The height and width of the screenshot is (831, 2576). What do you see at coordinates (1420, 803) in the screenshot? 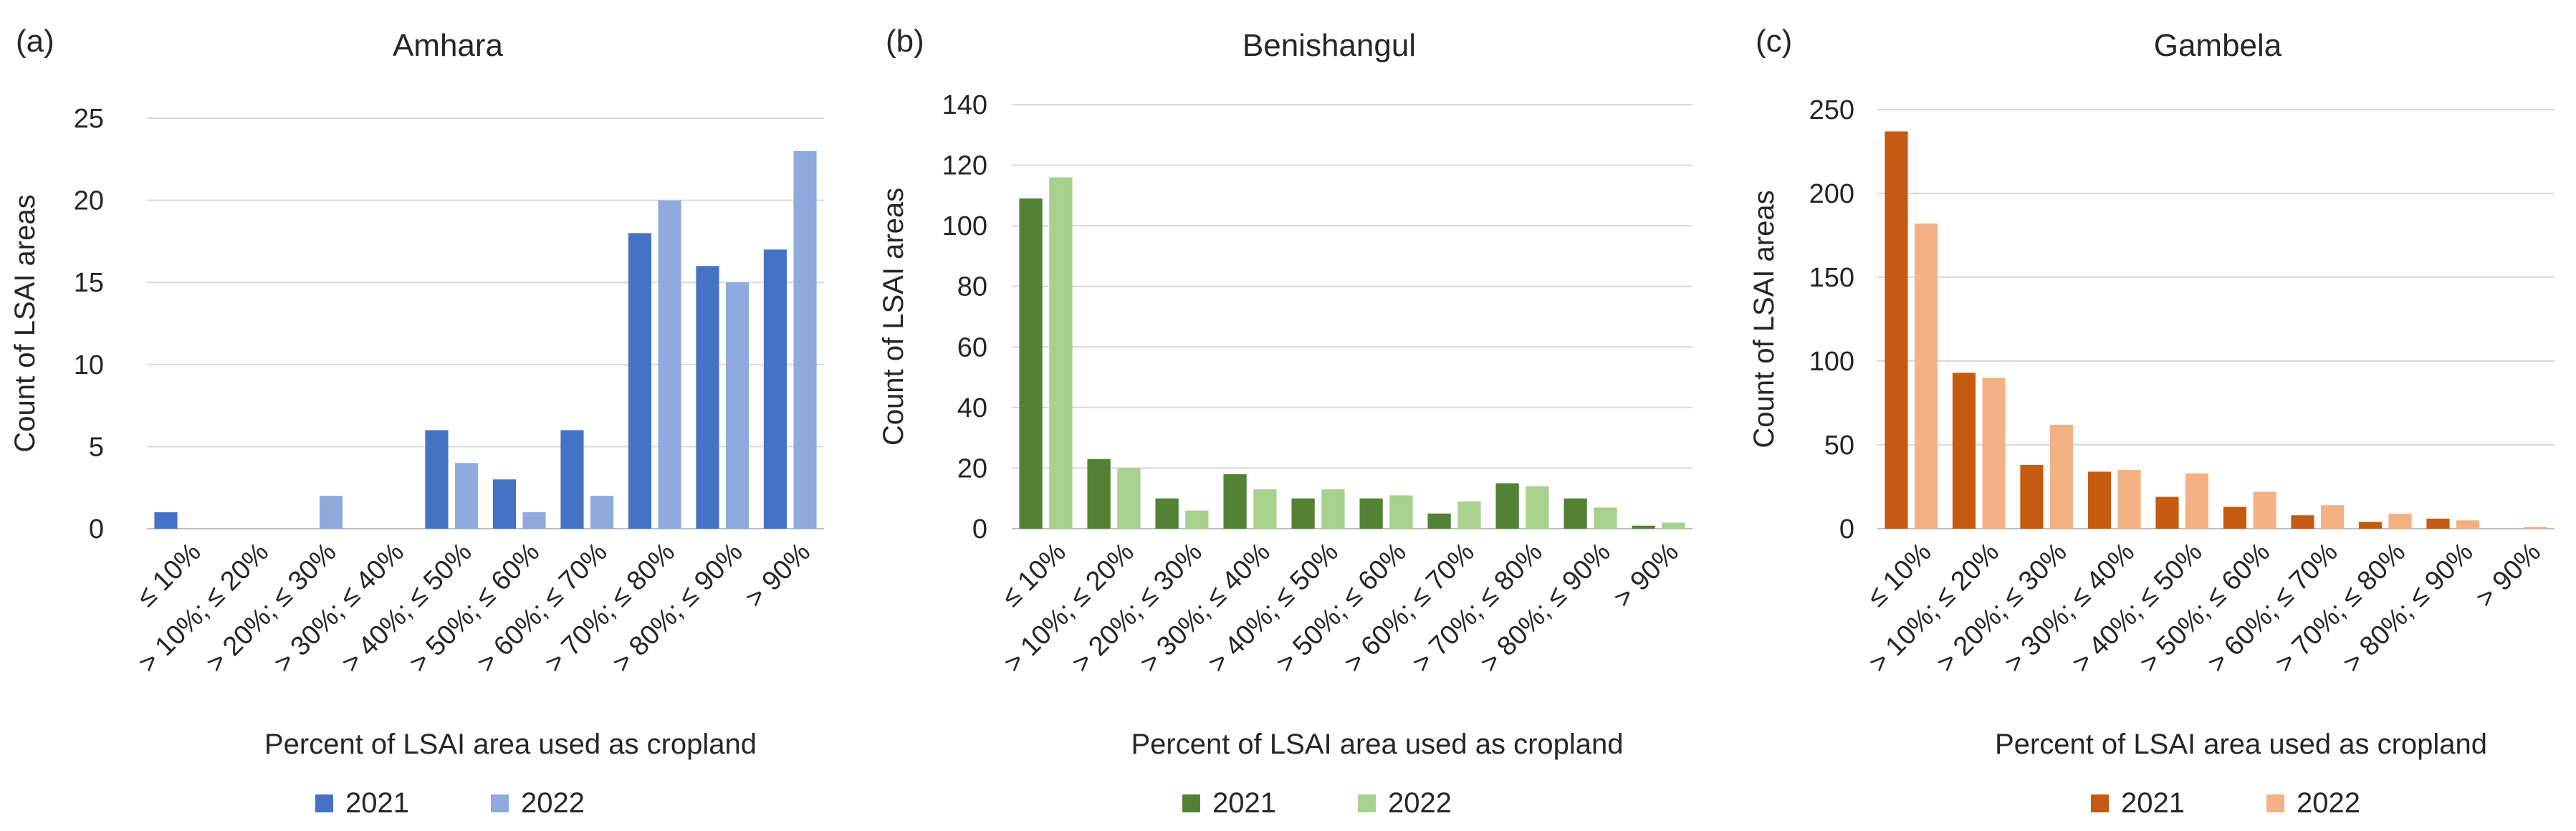
I see `legend-label-2022: 2022` at bounding box center [1420, 803].